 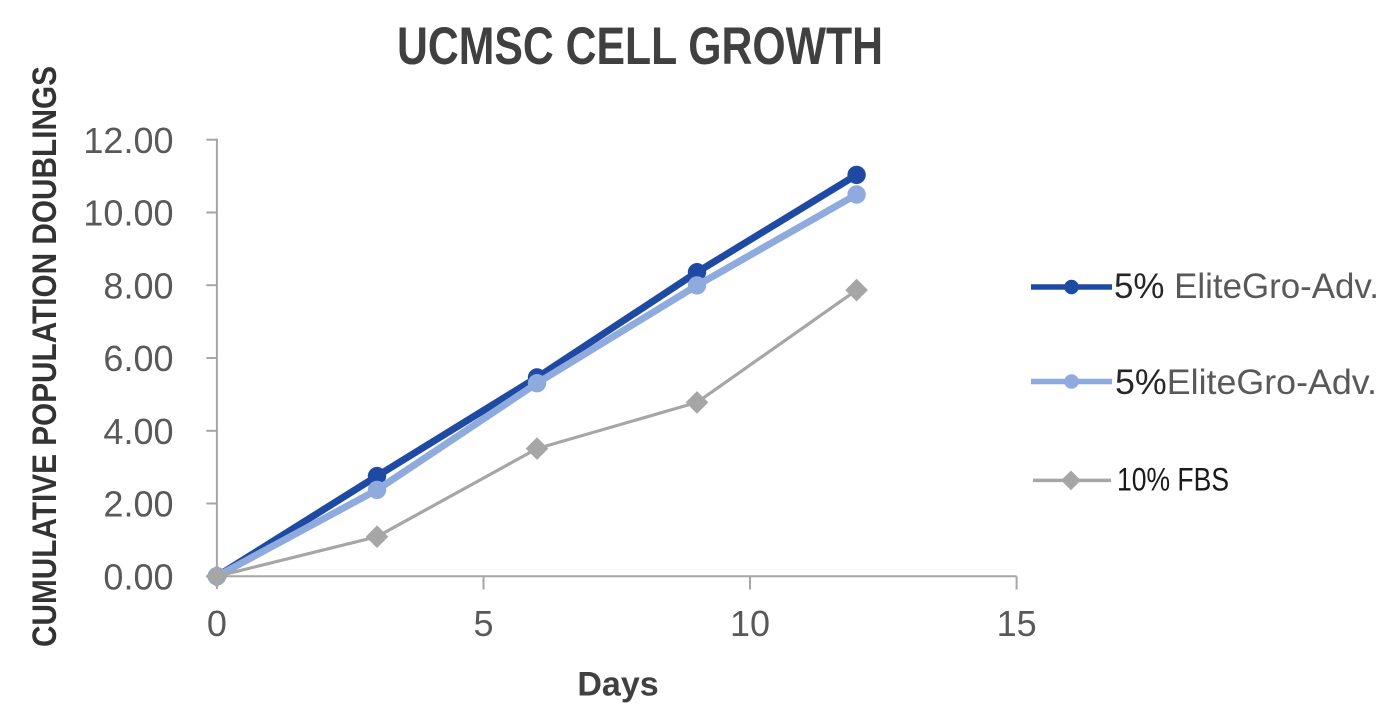 What do you see at coordinates (1173, 480) in the screenshot?
I see `svg-text: 10% FBS` at bounding box center [1173, 480].